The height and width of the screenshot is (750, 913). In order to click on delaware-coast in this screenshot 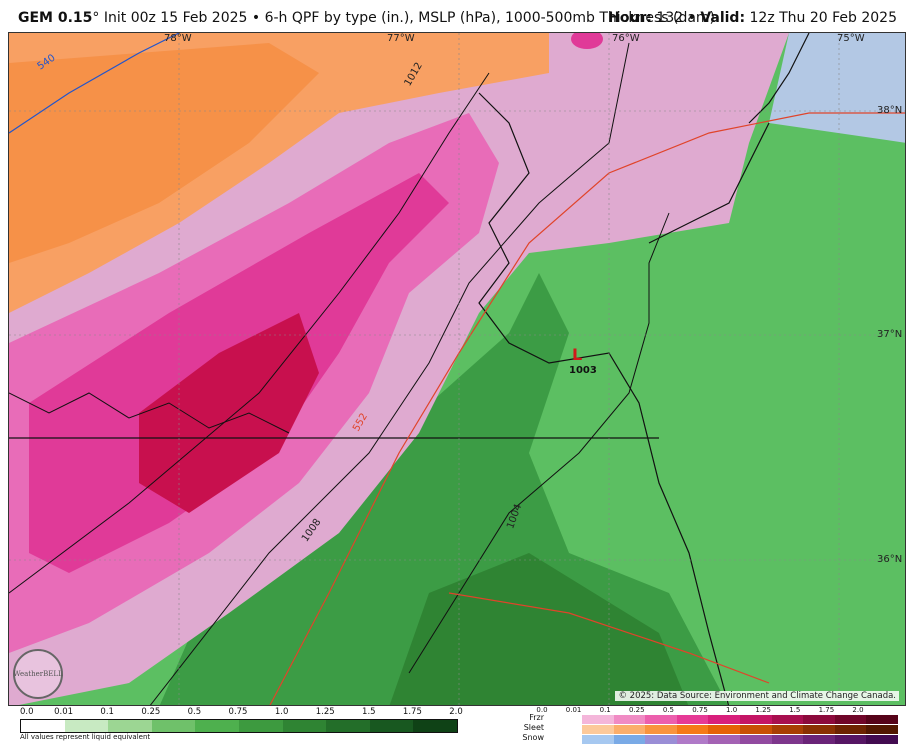, I will do `click(779, 78)`.